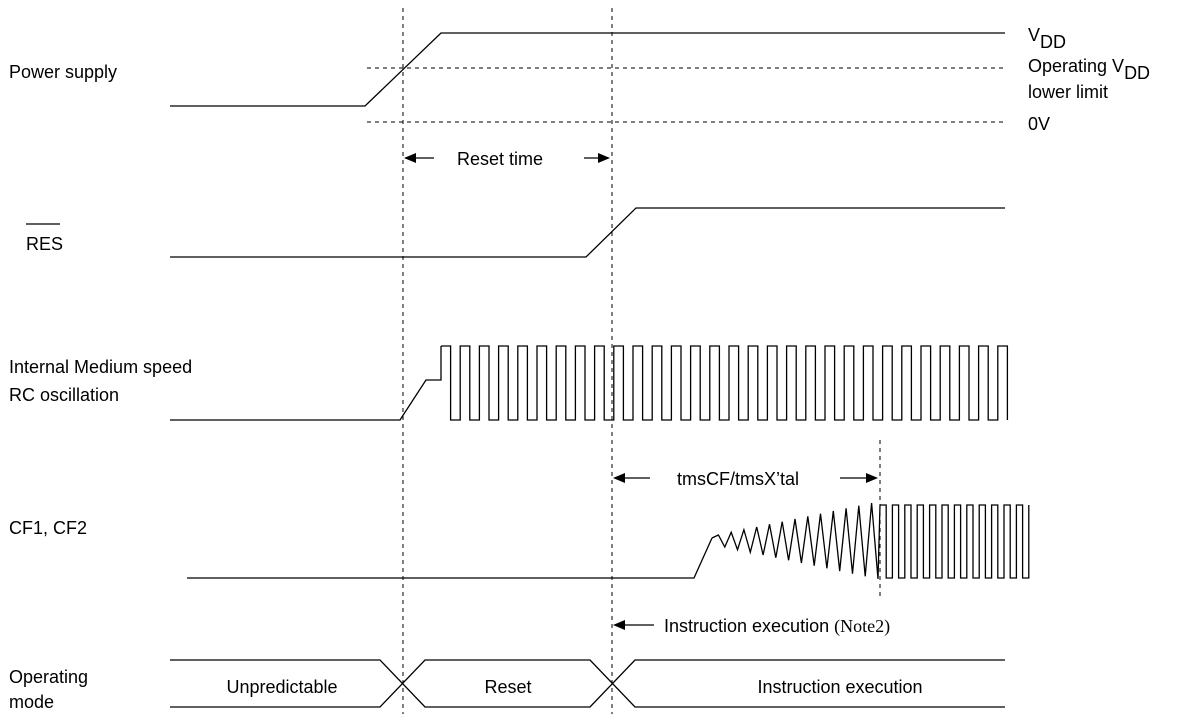 Image resolution: width=1181 pixels, height=714 pixels. What do you see at coordinates (500, 159) in the screenshot?
I see `label-reset-time: Reset time` at bounding box center [500, 159].